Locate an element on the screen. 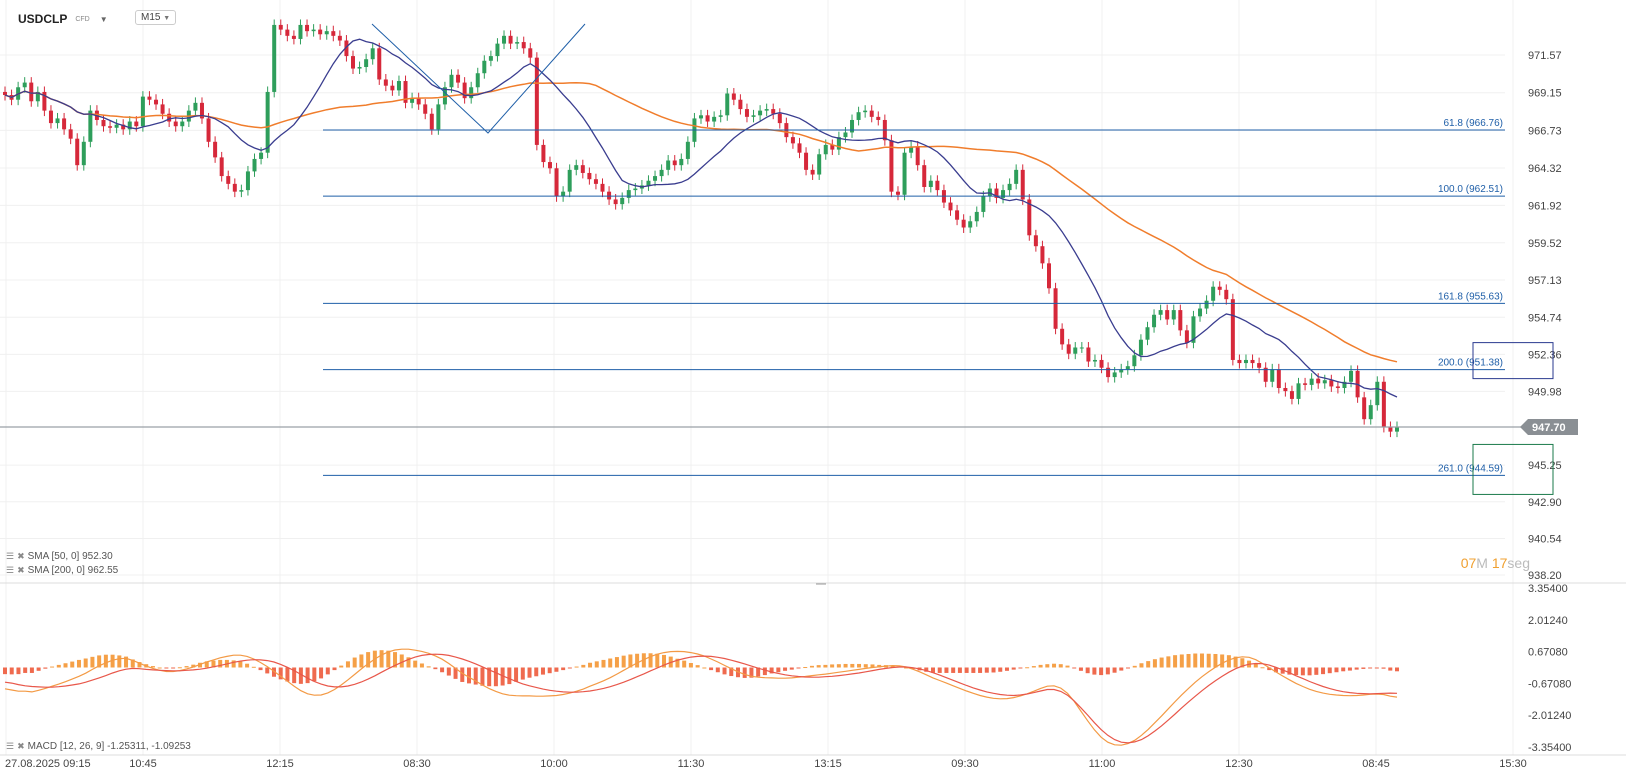 This screenshot has height=779, width=1626. macd-tick-label: 2.01240 is located at coordinates (1548, 621).